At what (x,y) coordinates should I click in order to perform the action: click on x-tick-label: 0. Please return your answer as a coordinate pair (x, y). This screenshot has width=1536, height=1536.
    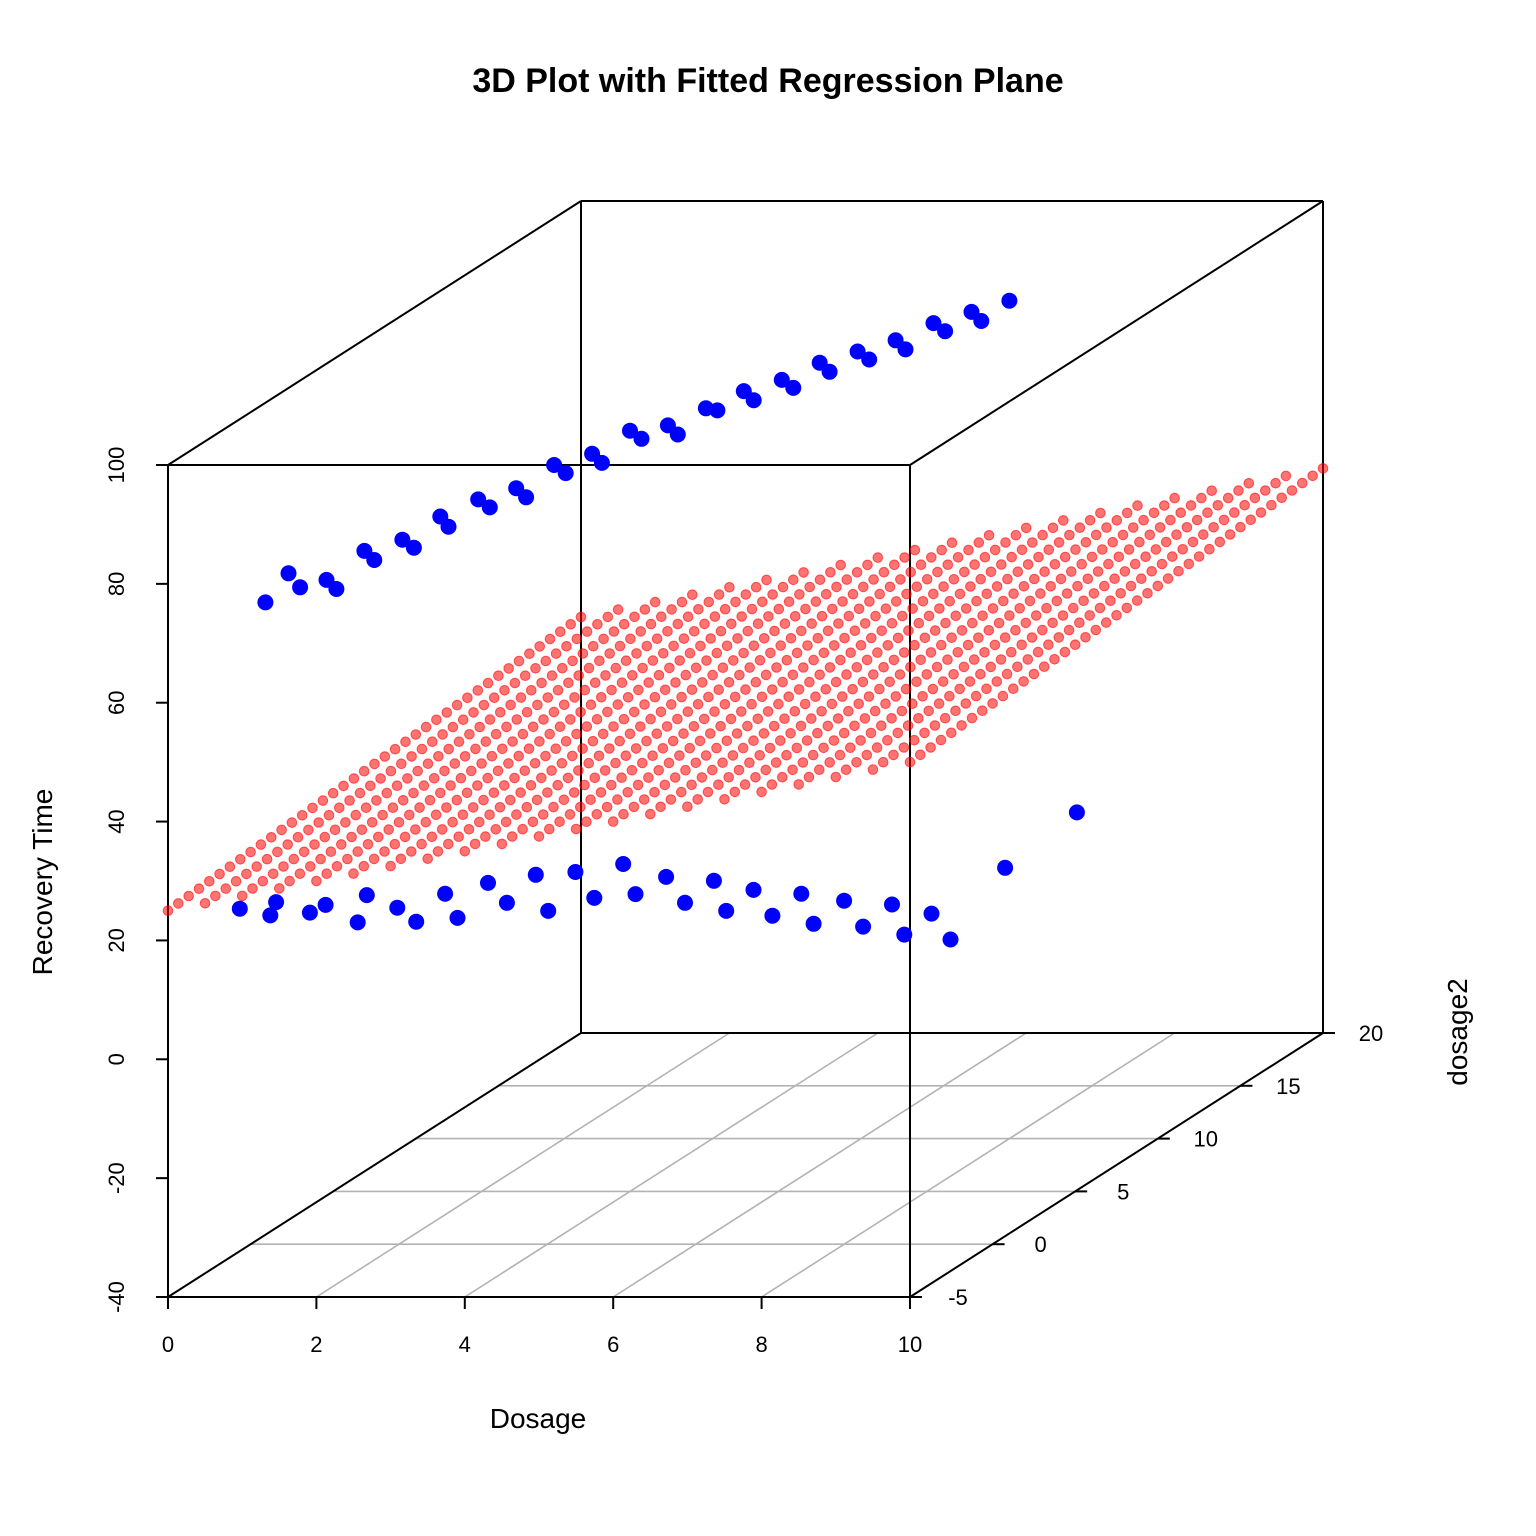
    Looking at the image, I should click on (168, 1344).